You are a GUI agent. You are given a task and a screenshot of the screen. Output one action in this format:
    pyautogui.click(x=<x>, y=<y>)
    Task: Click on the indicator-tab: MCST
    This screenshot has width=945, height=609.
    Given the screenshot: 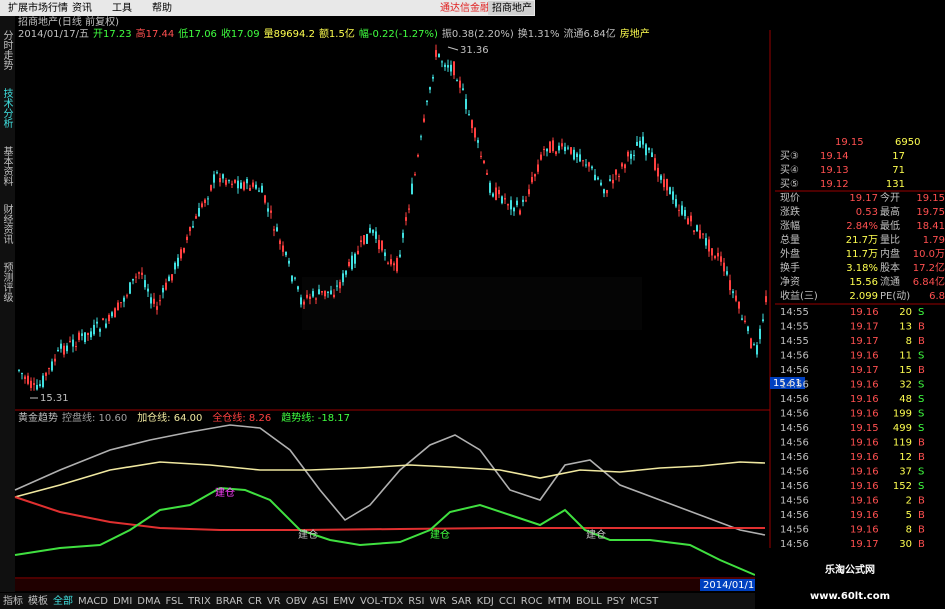 What is the action you would take?
    pyautogui.click(x=644, y=601)
    